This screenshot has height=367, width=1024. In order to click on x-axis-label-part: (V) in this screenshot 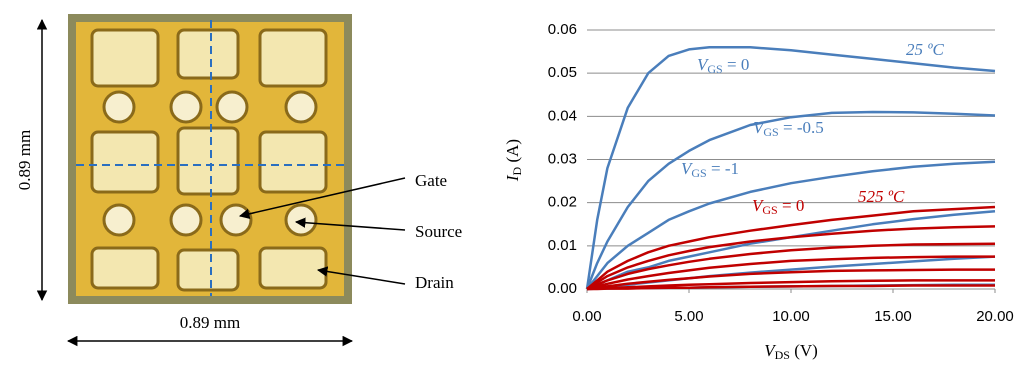, I will do `click(804, 350)`.